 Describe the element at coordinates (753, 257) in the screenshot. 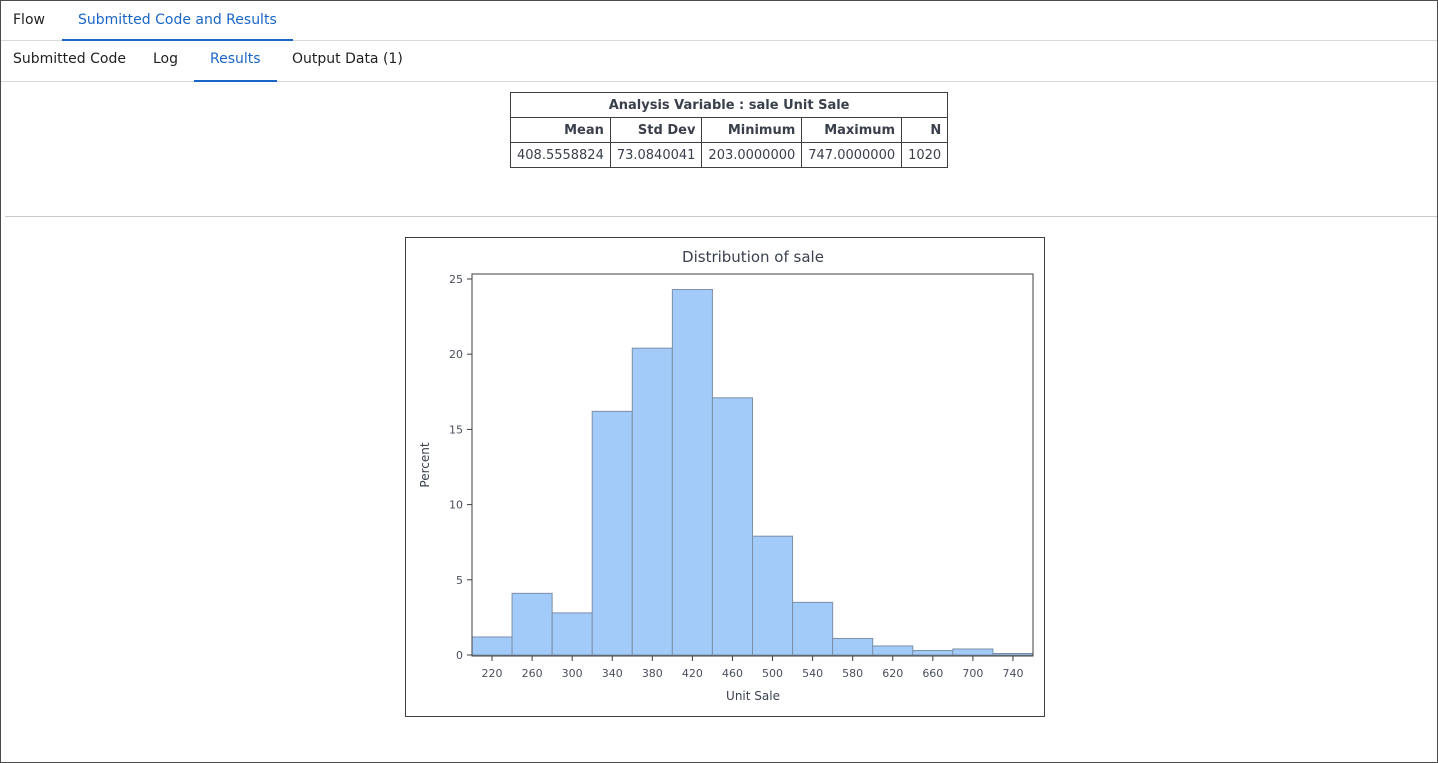

I see `chart-title: Distribution of sale` at that location.